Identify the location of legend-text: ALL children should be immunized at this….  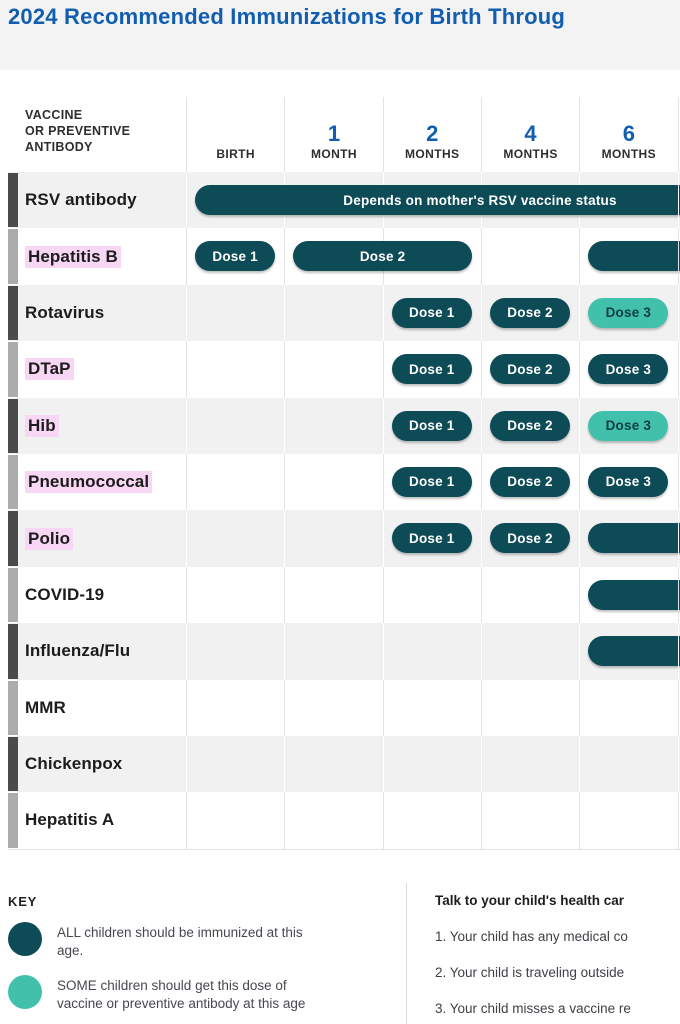
(180, 941).